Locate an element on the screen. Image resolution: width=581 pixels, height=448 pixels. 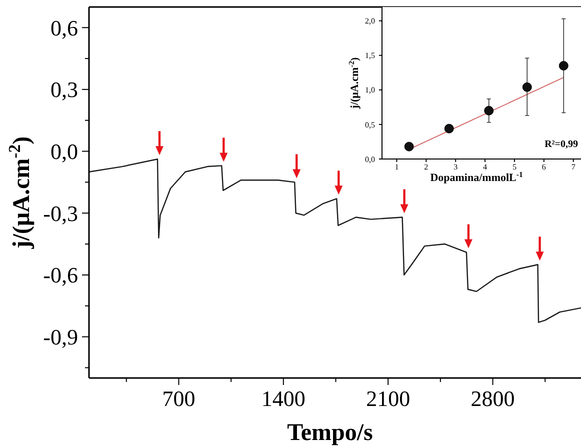
x-tick-label: 5 is located at coordinates (514, 167).